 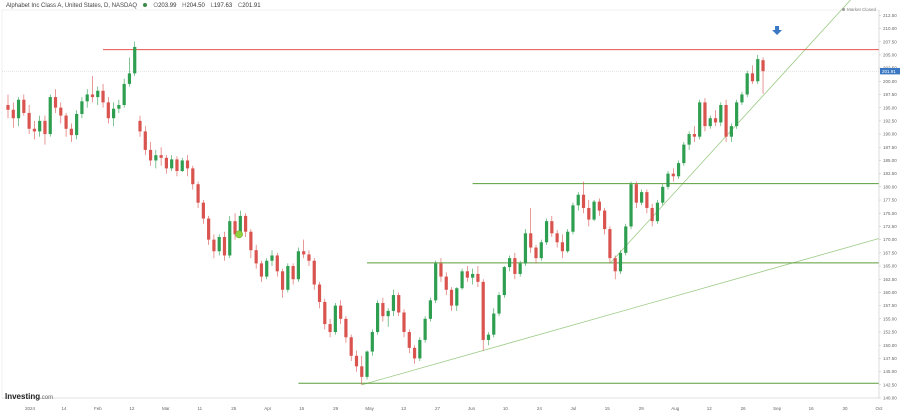 I want to click on time-tick-label: Sep, so click(x=777, y=408).